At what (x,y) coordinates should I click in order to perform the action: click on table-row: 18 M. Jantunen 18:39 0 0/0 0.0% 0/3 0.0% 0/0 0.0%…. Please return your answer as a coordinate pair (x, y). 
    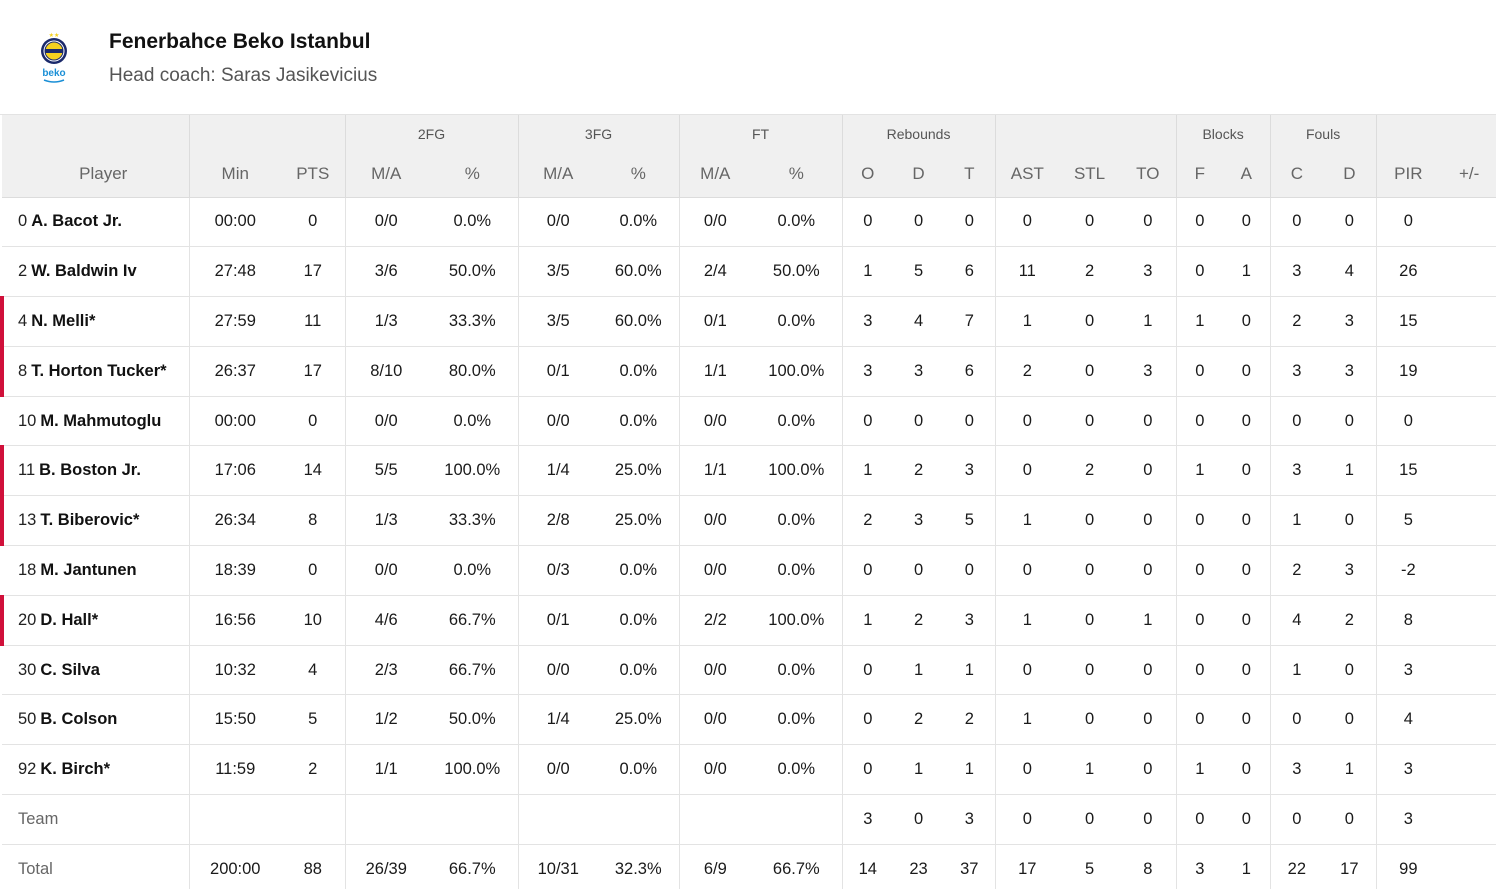
    Looking at the image, I should click on (749, 570).